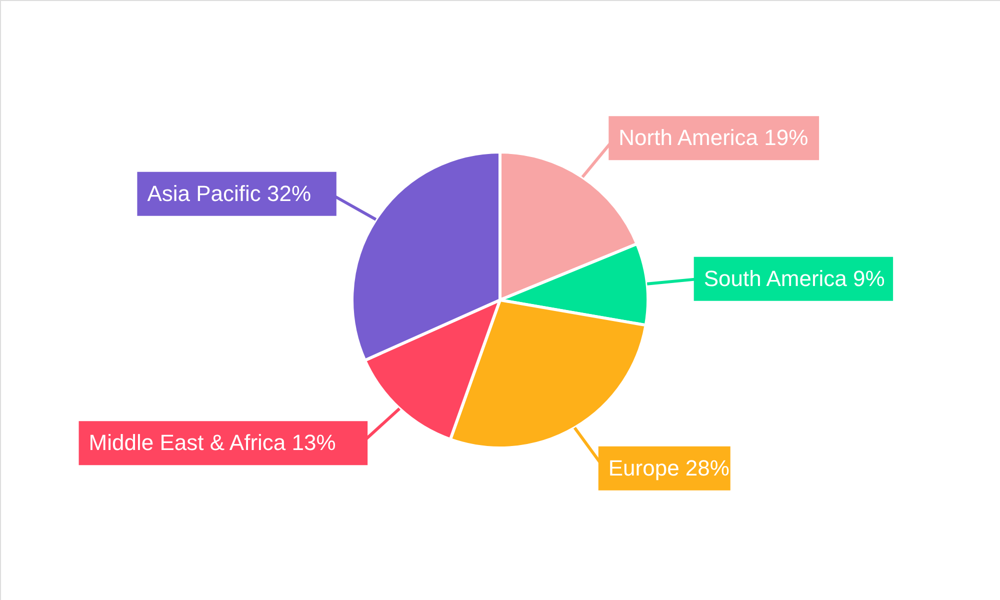 The image size is (1000, 600). Describe the element at coordinates (713, 137) in the screenshot. I see `slice-label: North America 19%` at that location.